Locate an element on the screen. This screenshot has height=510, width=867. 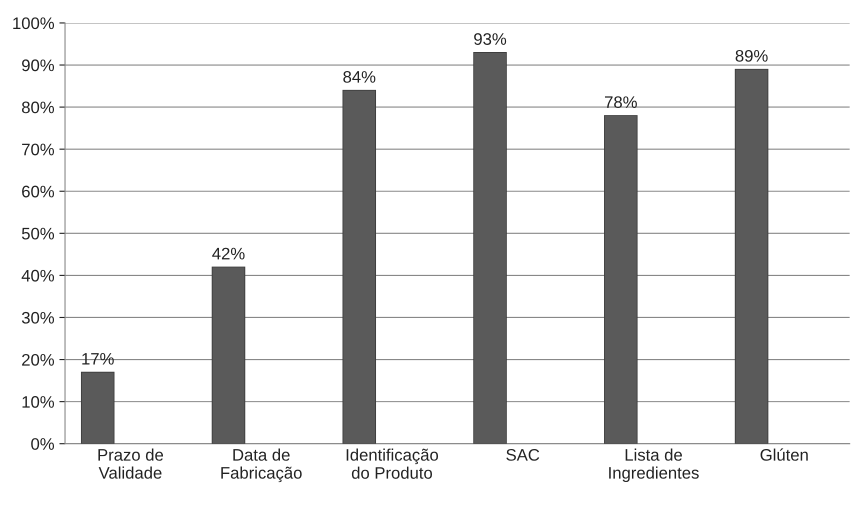
x-tick-label: Prazo de Validade is located at coordinates (131, 463).